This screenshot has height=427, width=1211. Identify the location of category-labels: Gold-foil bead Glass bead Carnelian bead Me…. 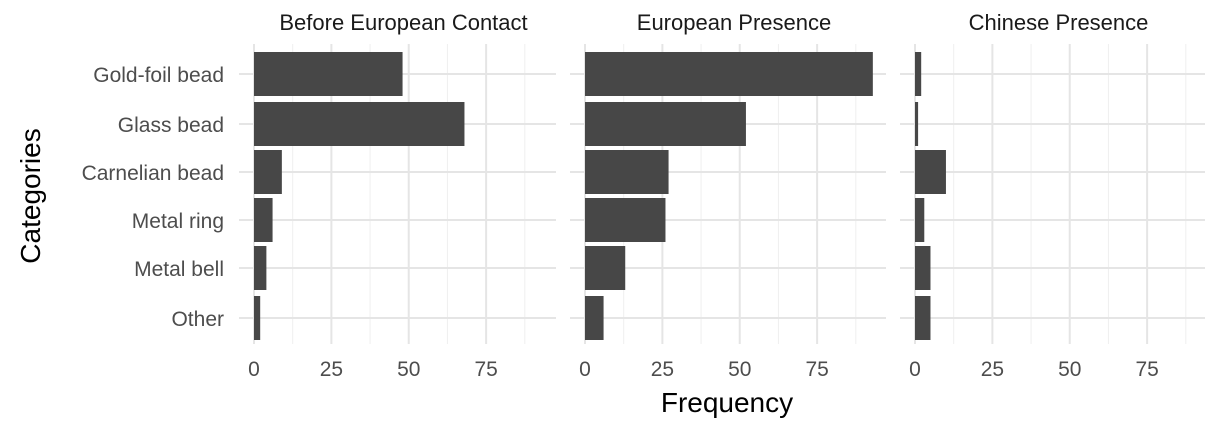
(153, 197).